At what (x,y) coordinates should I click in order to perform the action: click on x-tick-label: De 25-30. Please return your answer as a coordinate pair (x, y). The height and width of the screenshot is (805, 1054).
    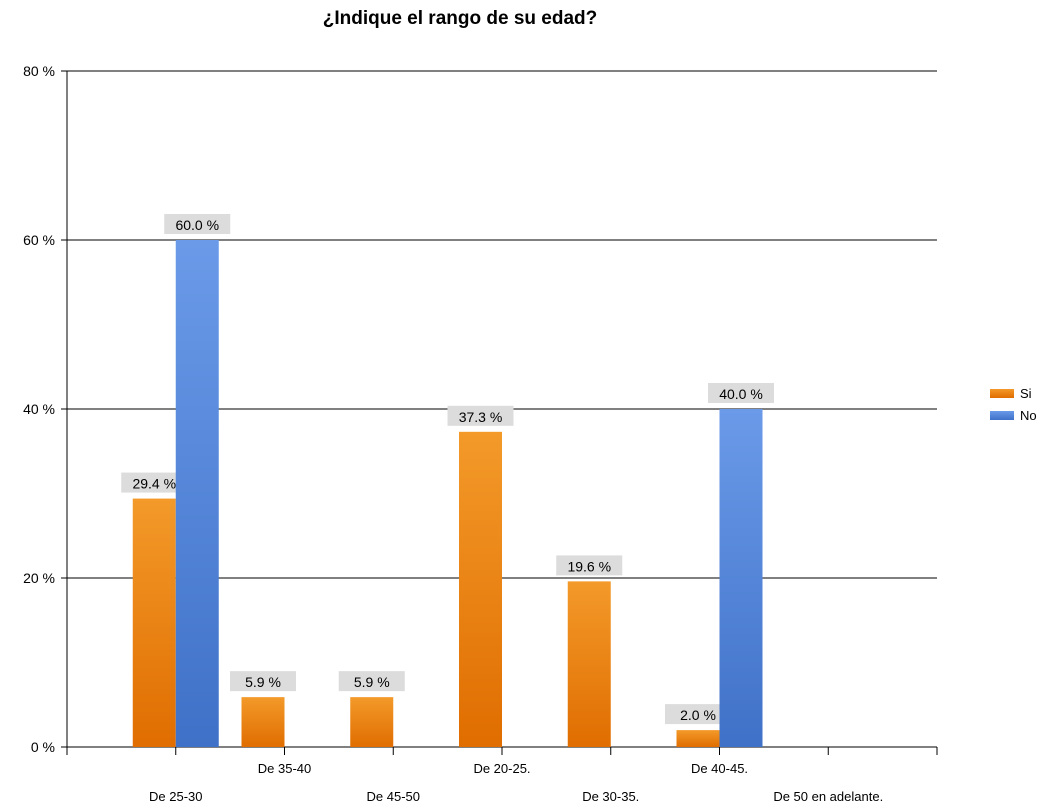
    Looking at the image, I should click on (175, 796).